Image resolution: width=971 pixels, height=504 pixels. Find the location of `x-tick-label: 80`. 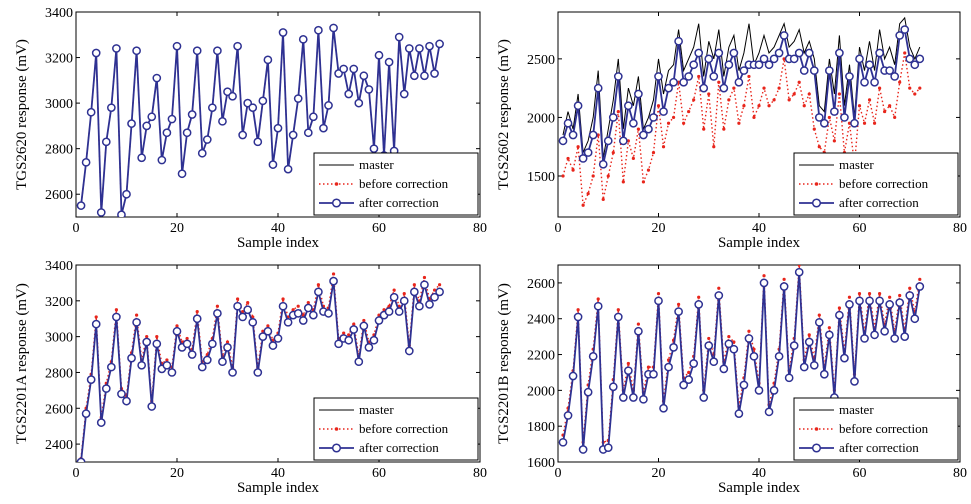

x-tick-label: 80 is located at coordinates (480, 473).